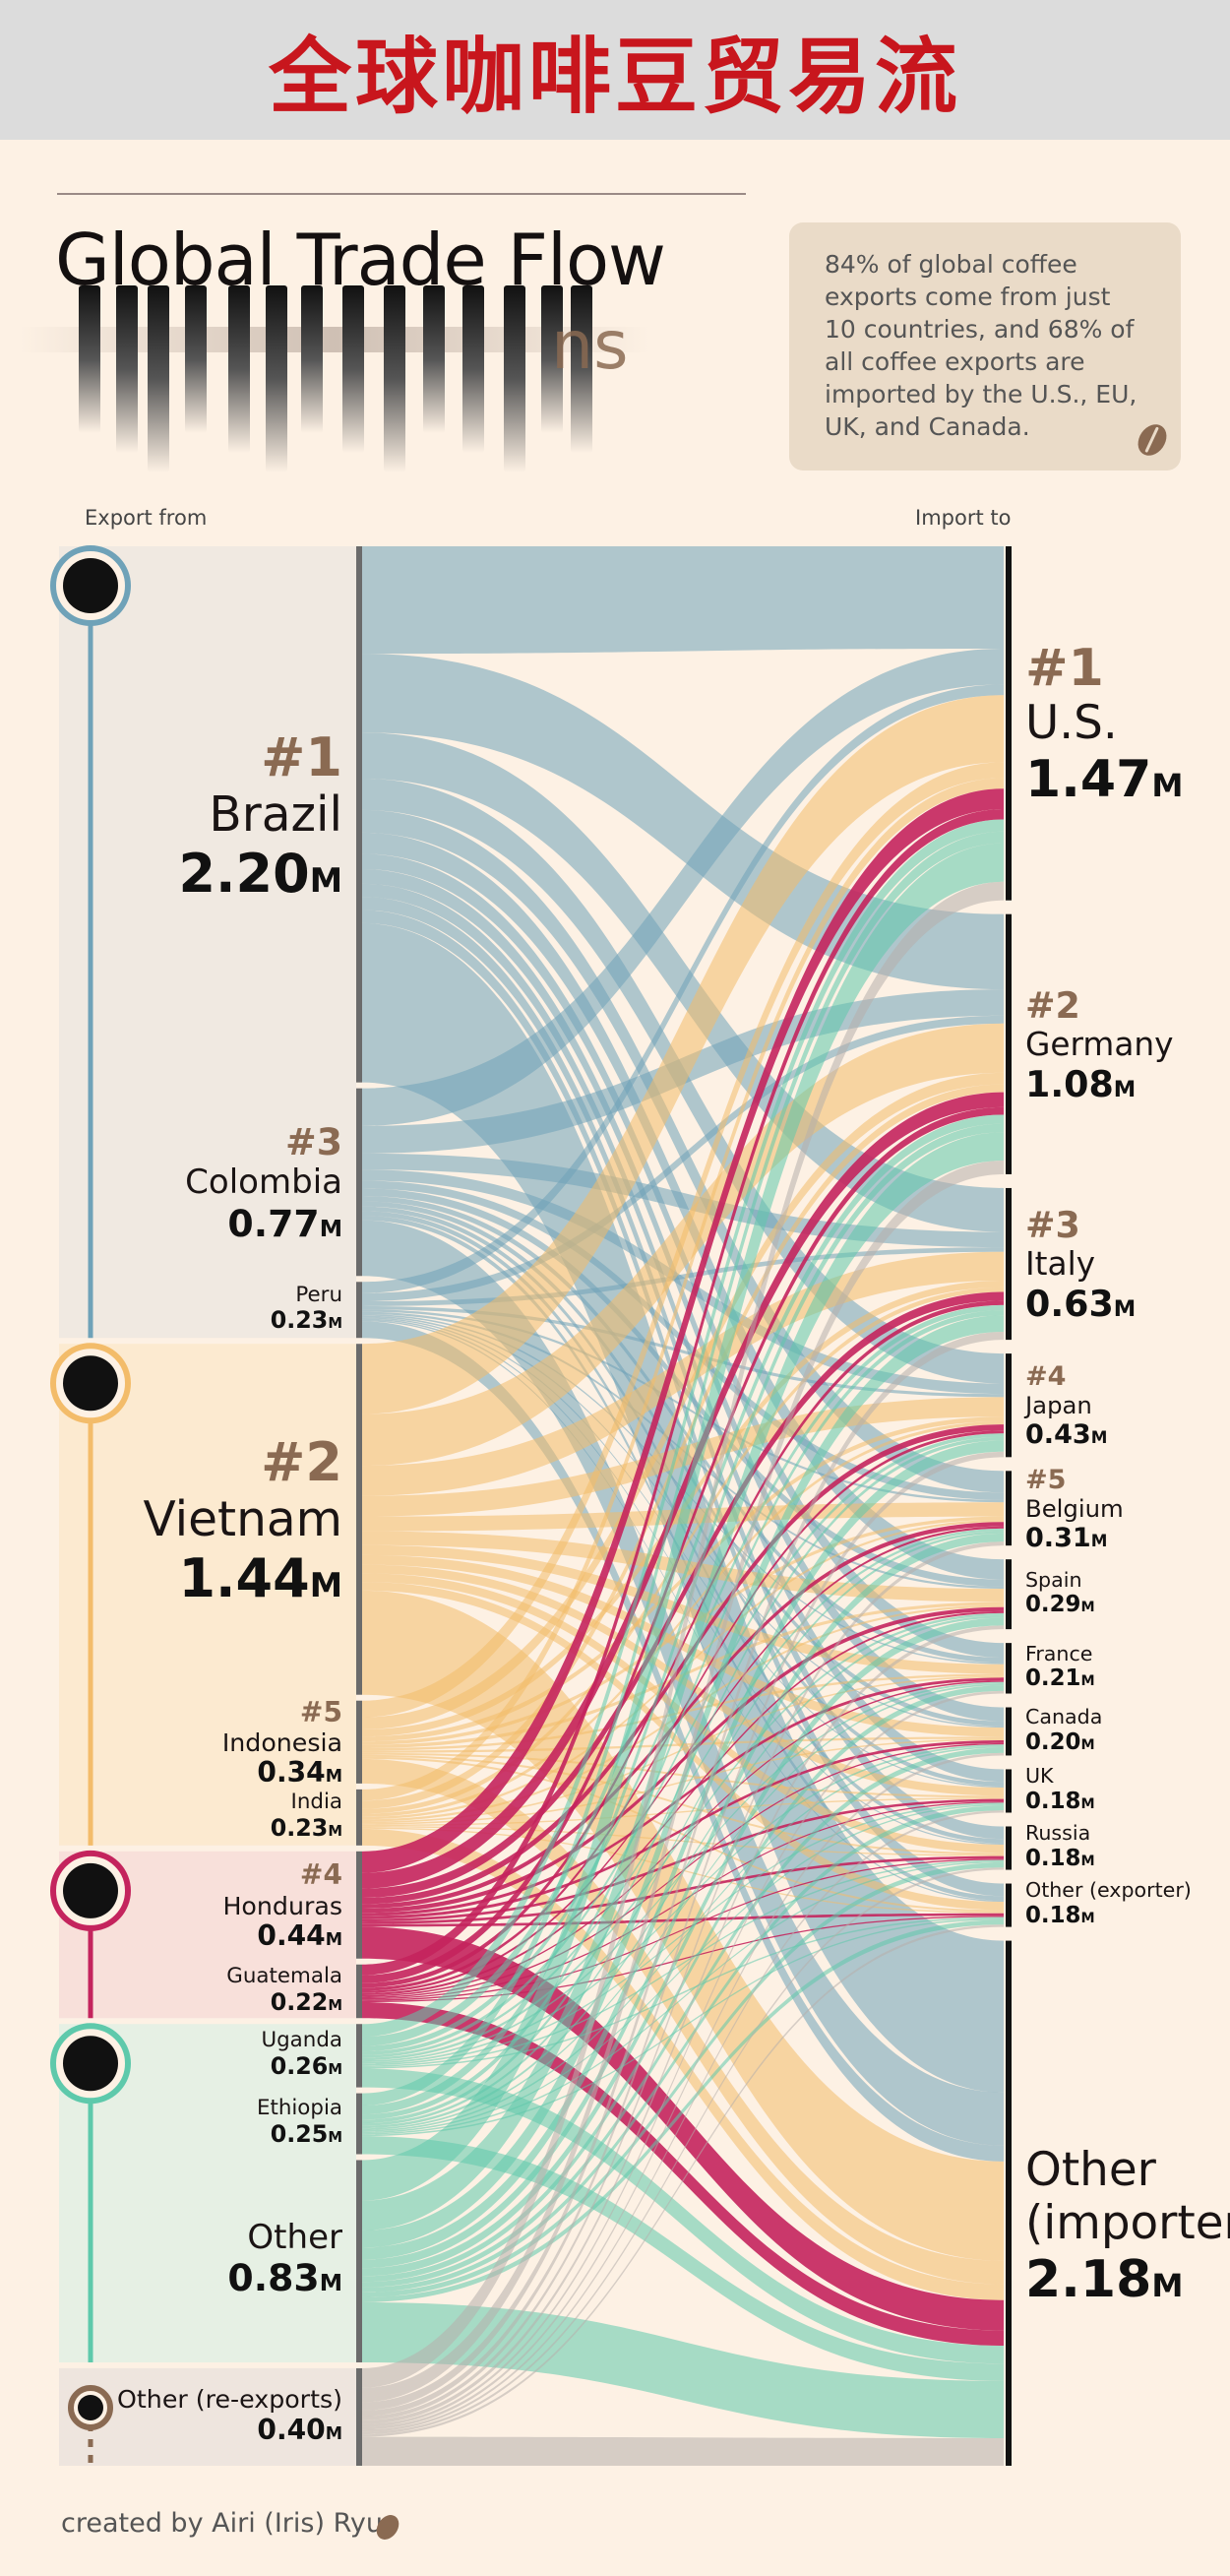 The width and height of the screenshot is (1230, 2576). I want to click on flow-uganda-to-other-importer-, so click(683, 2216).